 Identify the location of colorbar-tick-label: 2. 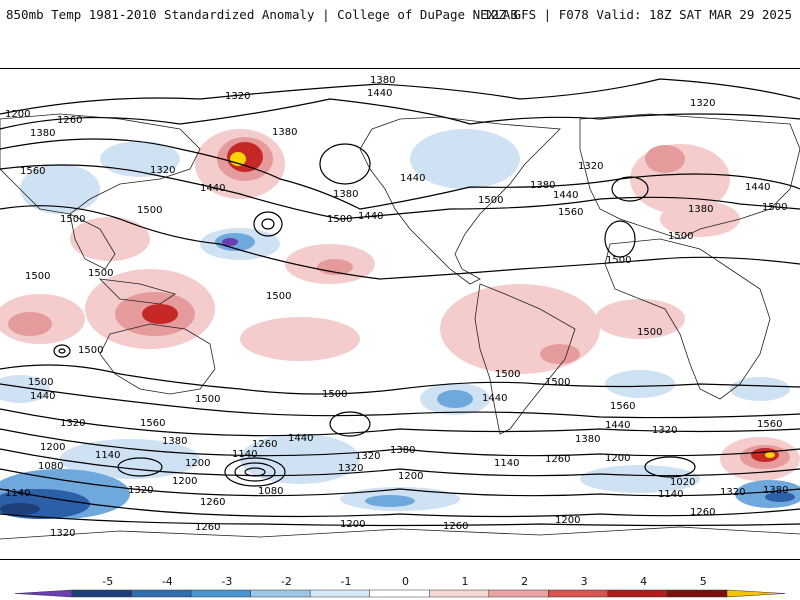
(524, 581).